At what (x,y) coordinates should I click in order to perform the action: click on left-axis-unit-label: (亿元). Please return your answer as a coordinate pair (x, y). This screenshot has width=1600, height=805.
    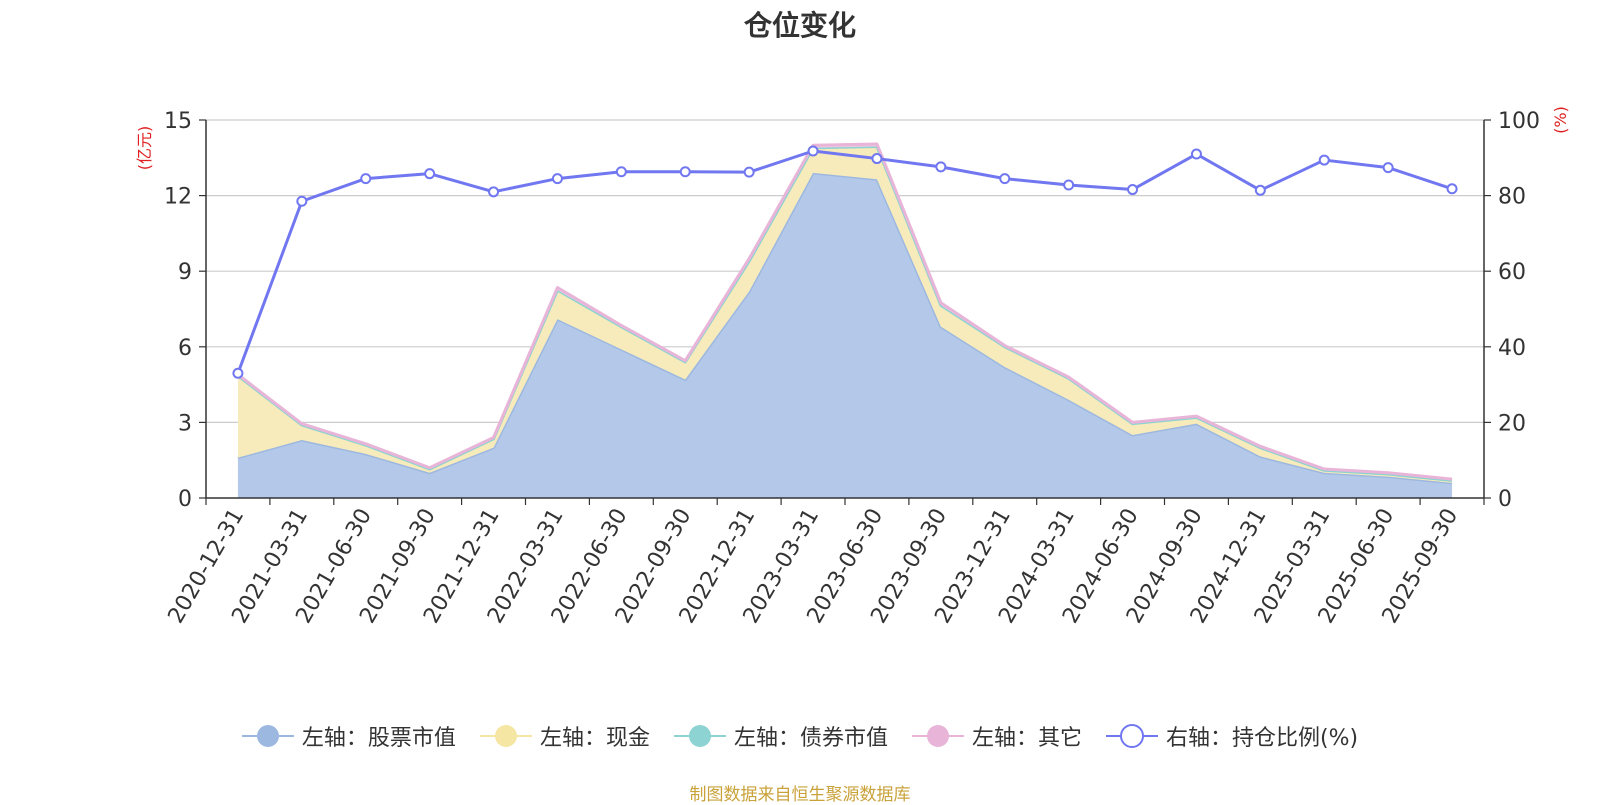
    Looking at the image, I should click on (144, 148).